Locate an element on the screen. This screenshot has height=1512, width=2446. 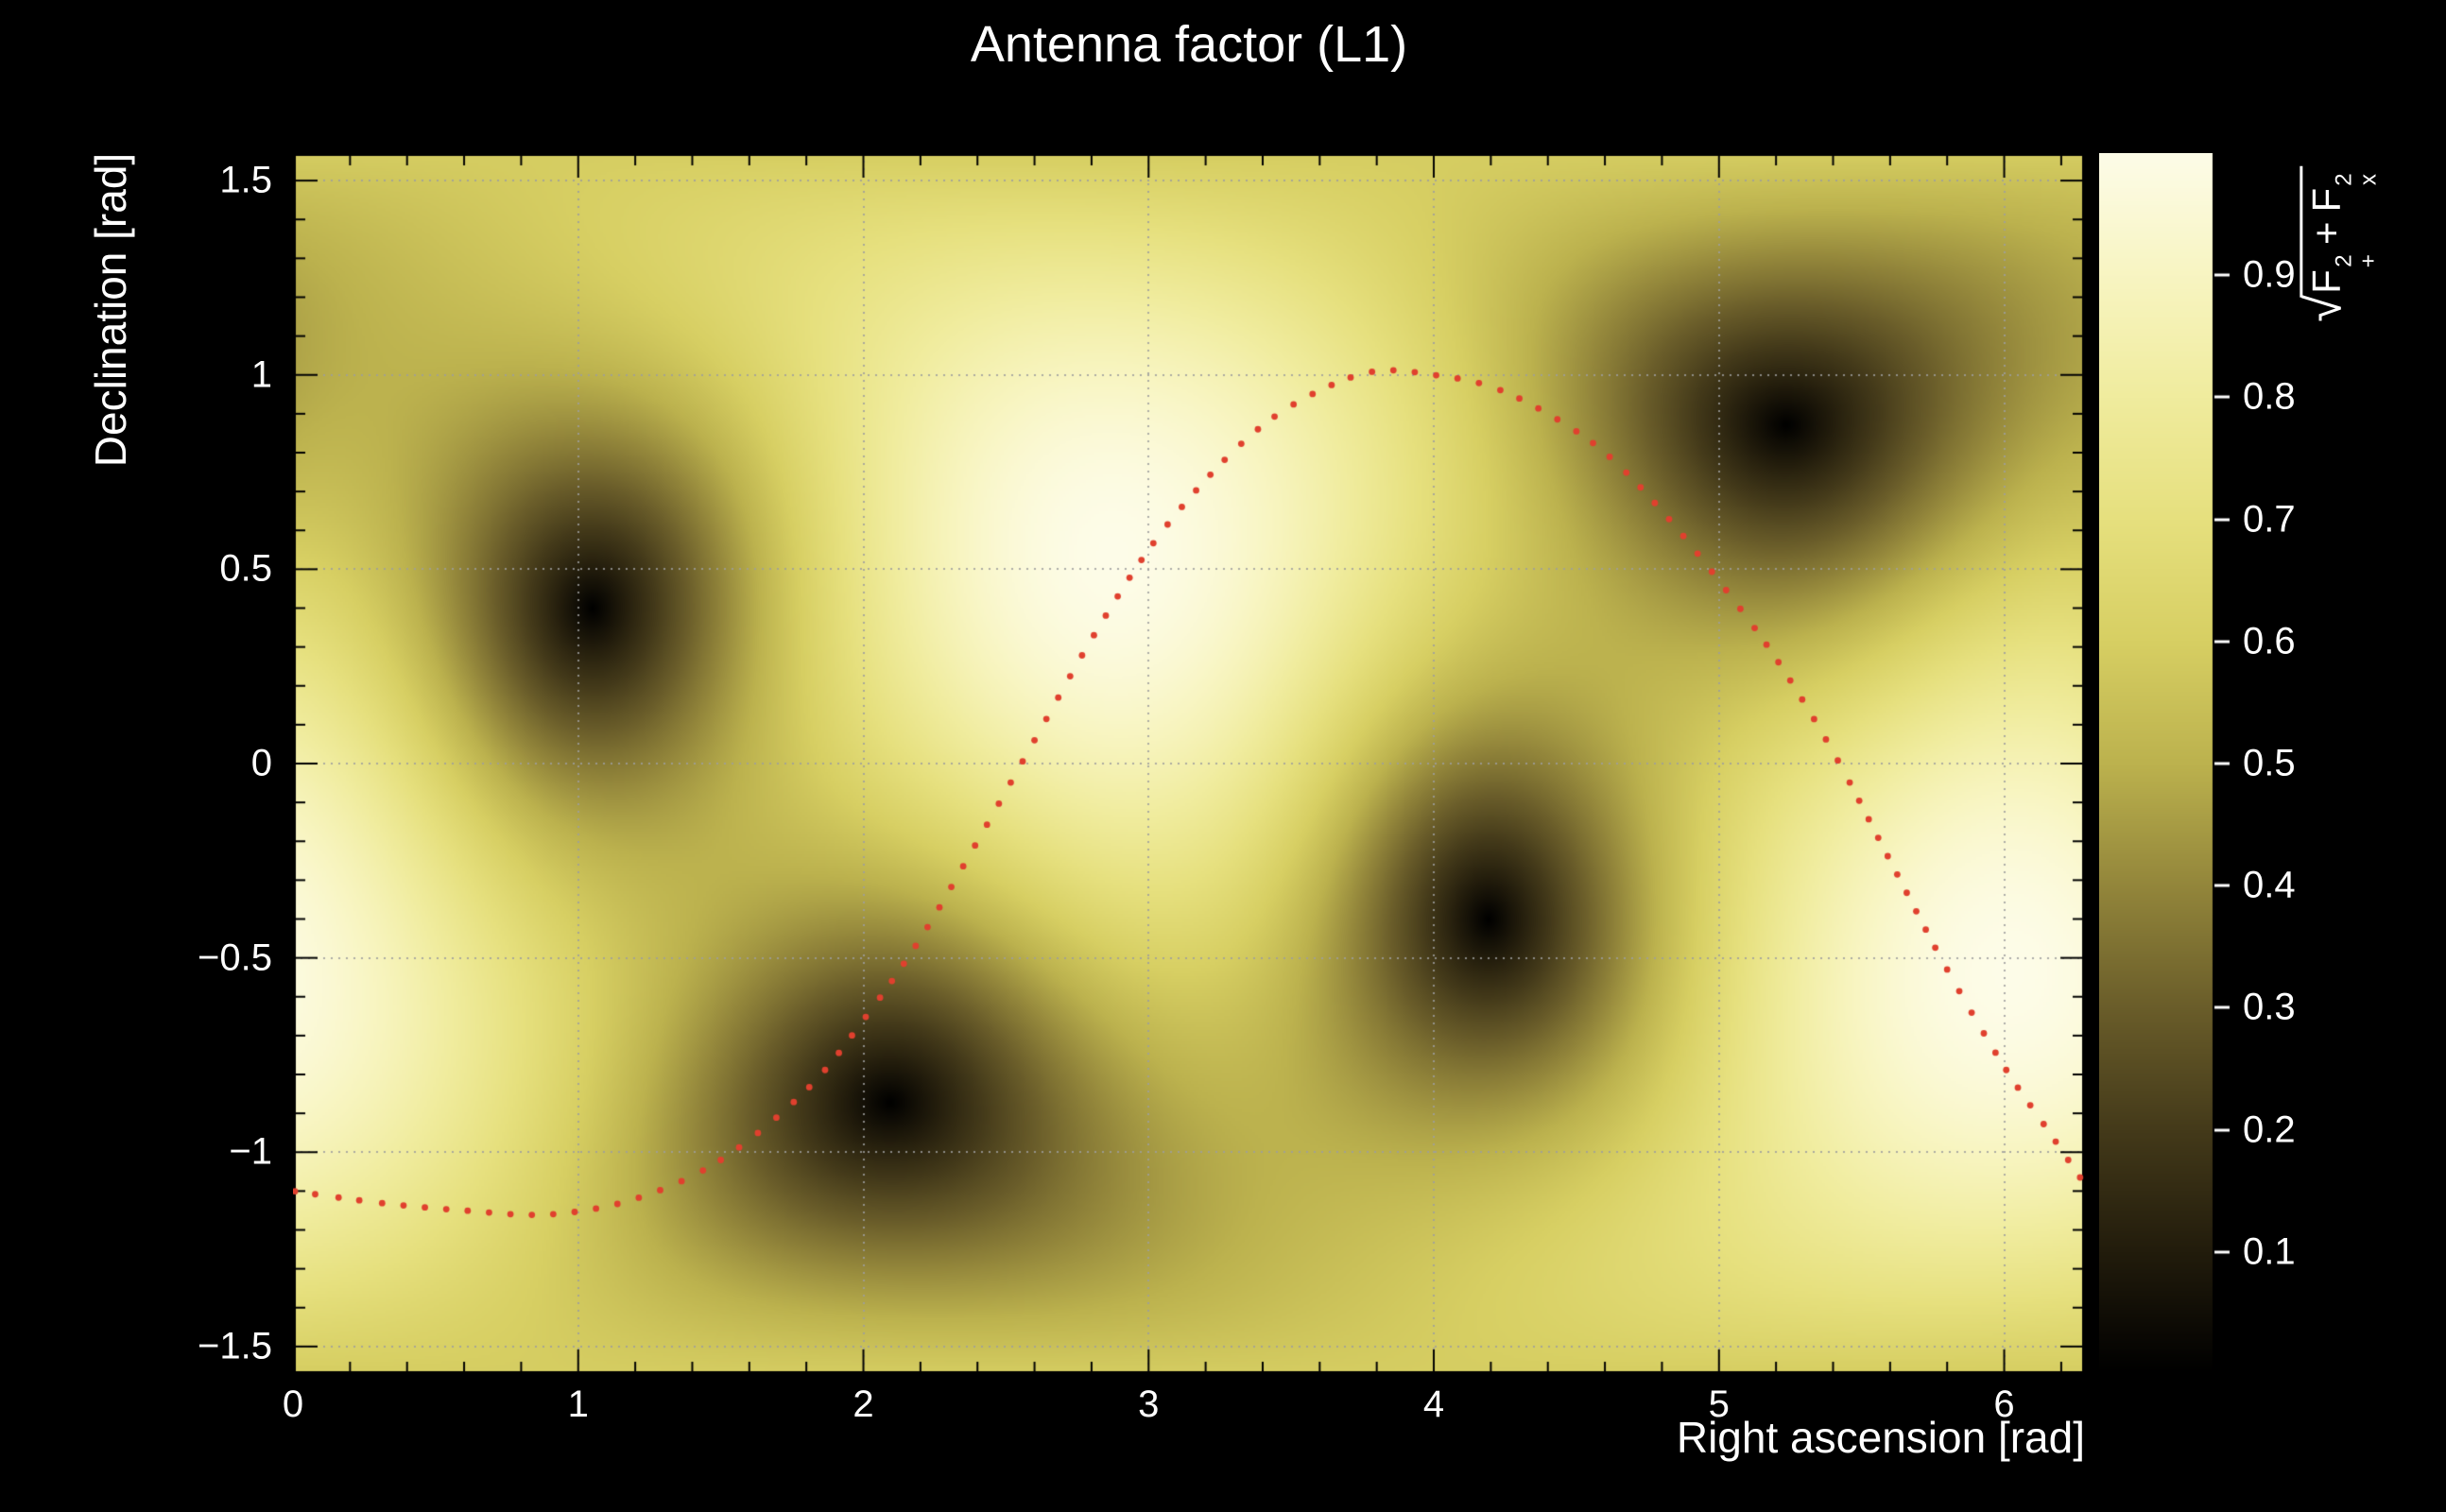
radicand: F 2 + +F 2 x is located at coordinates (2341, 231).